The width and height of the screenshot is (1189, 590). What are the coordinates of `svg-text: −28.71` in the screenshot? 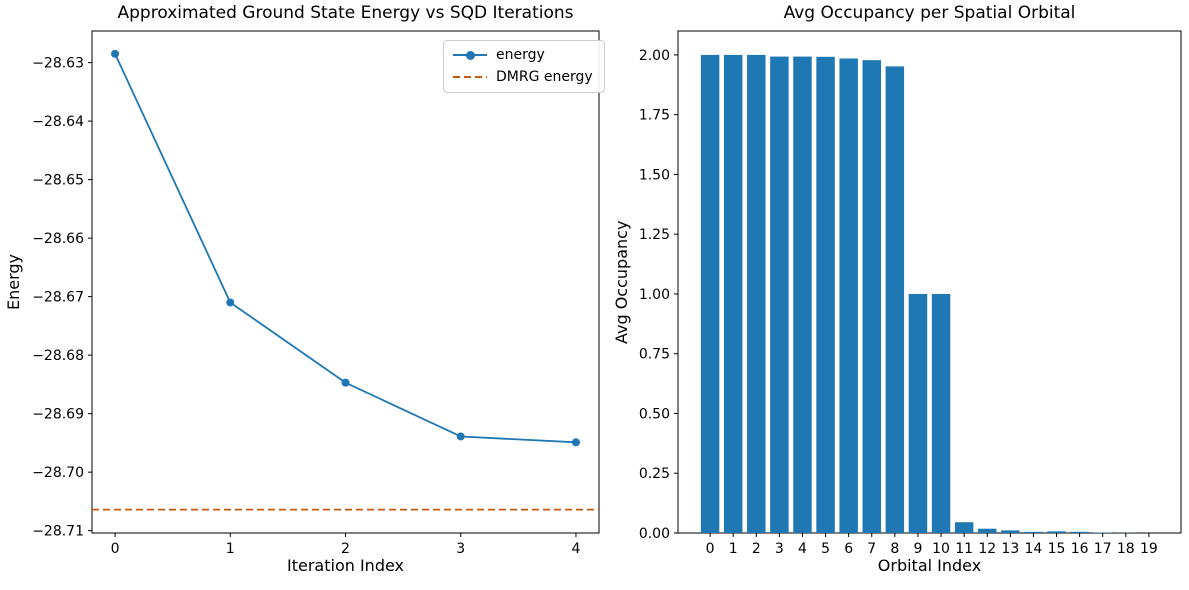 It's located at (58, 532).